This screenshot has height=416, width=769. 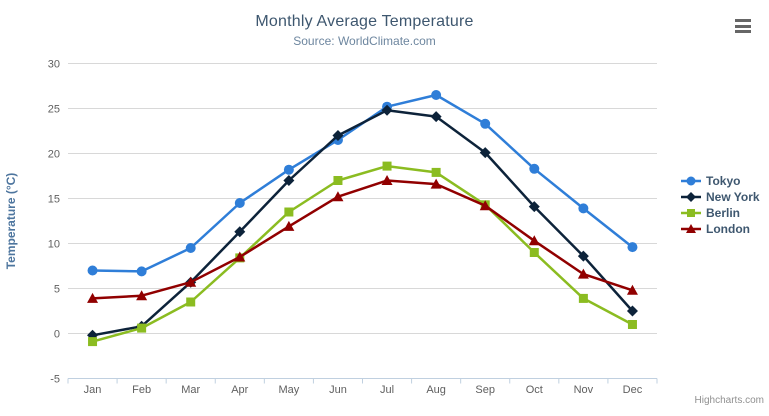 I want to click on legend-item-berlin: Berlin, so click(x=720, y=213).